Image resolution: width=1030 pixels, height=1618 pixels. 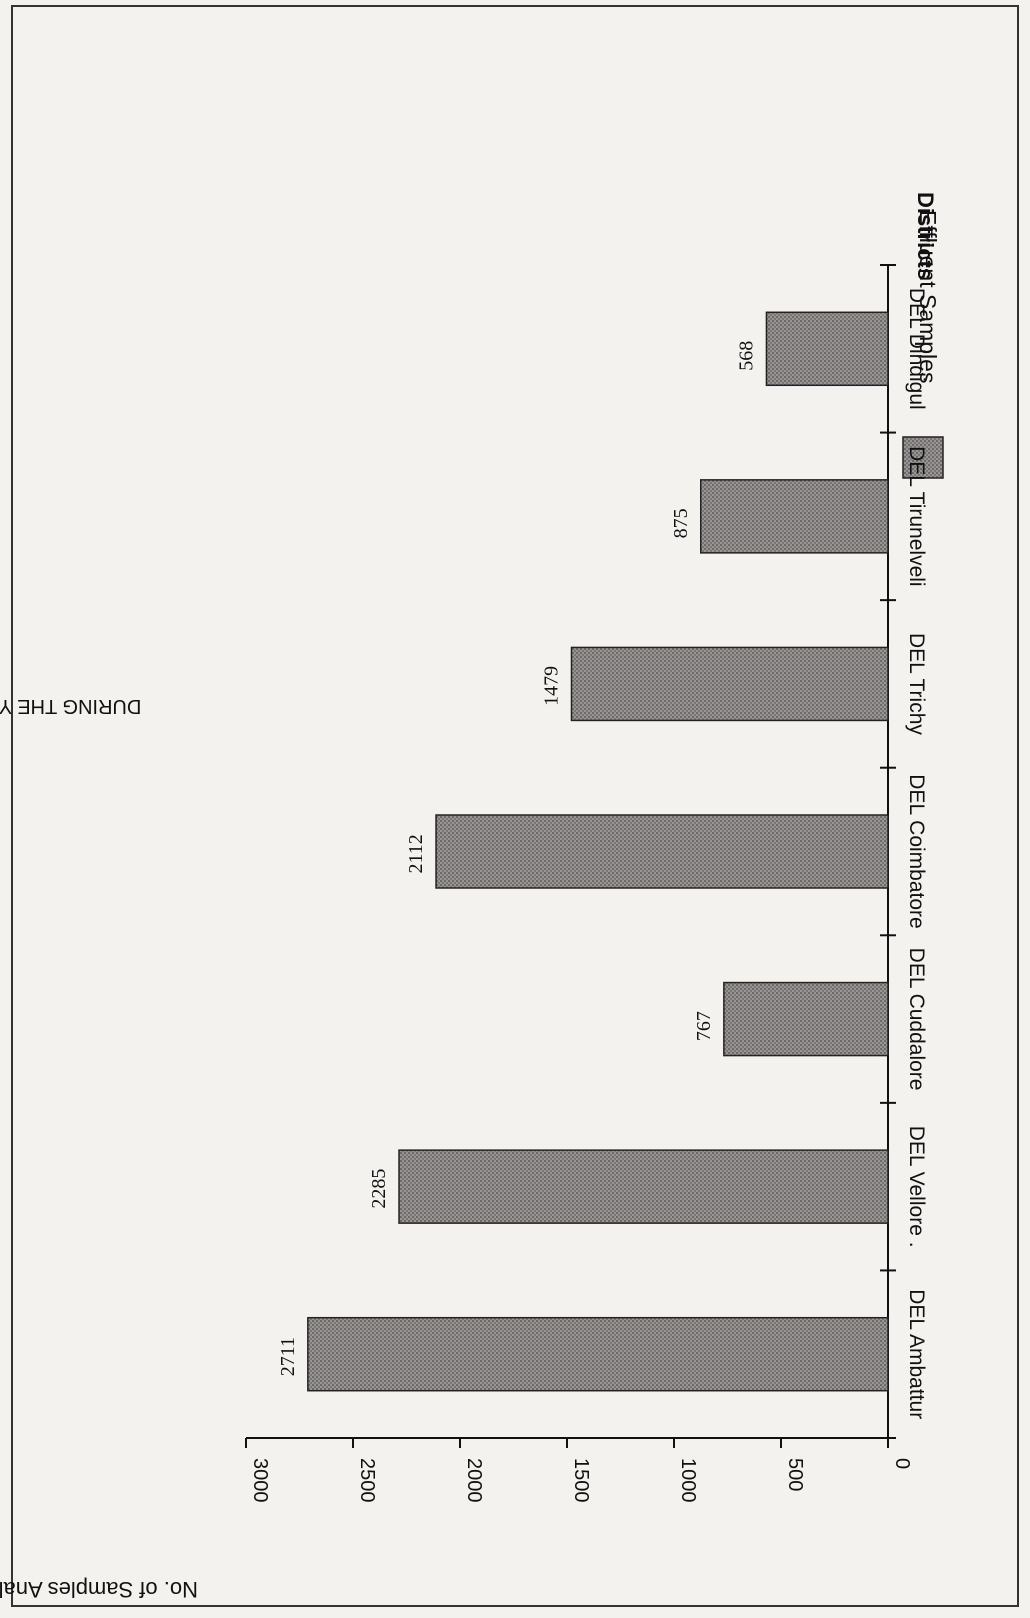 What do you see at coordinates (416, 853) in the screenshot?
I see `bar-value-label: 2112` at bounding box center [416, 853].